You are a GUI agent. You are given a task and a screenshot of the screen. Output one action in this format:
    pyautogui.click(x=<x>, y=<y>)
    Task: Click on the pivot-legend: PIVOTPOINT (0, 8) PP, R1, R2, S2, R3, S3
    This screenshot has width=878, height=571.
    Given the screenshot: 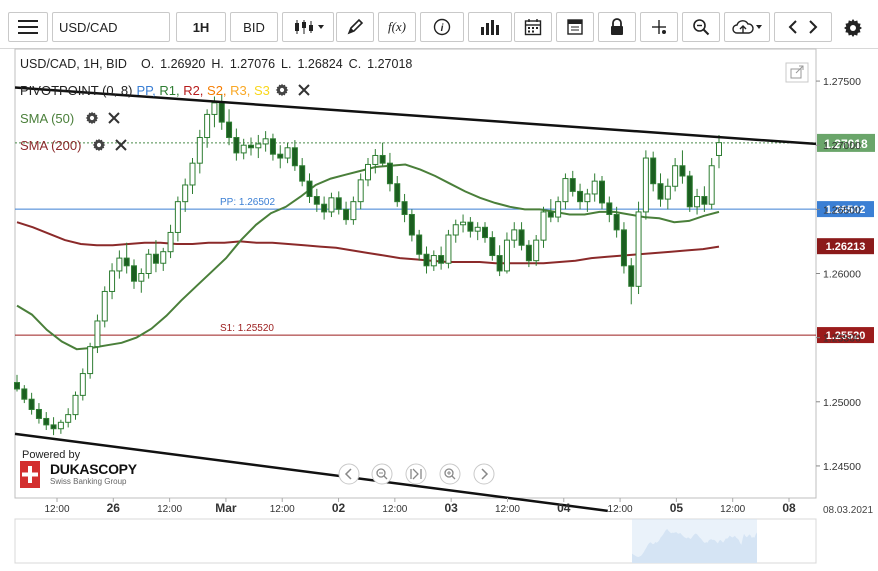 What is the action you would take?
    pyautogui.click(x=166, y=90)
    